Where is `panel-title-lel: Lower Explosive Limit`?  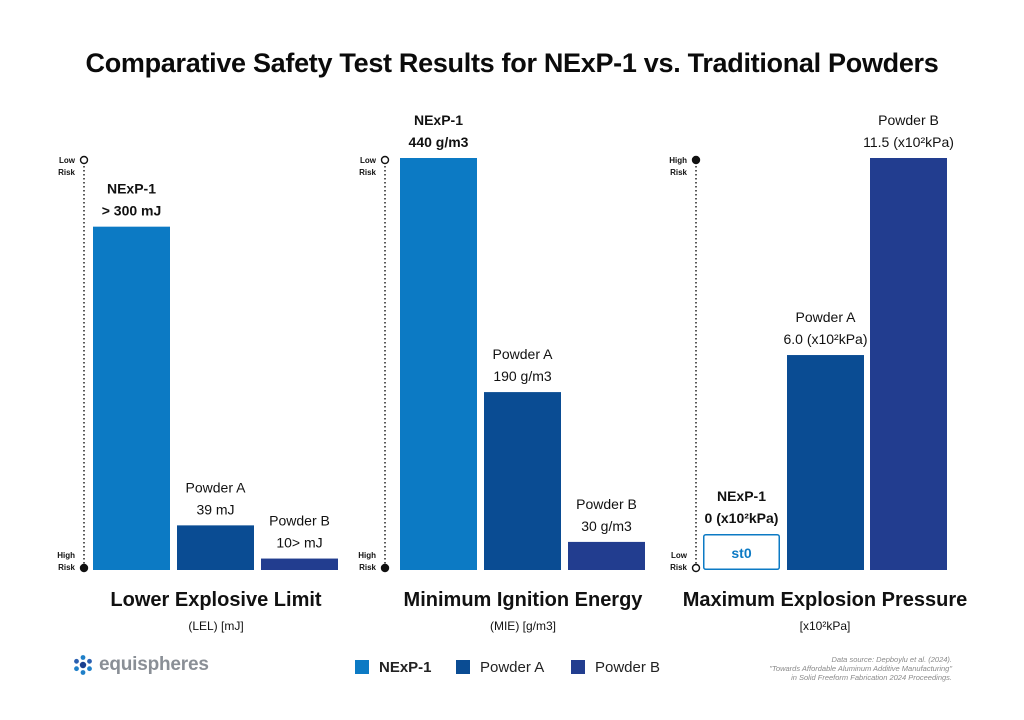 panel-title-lel: Lower Explosive Limit is located at coordinates (216, 600).